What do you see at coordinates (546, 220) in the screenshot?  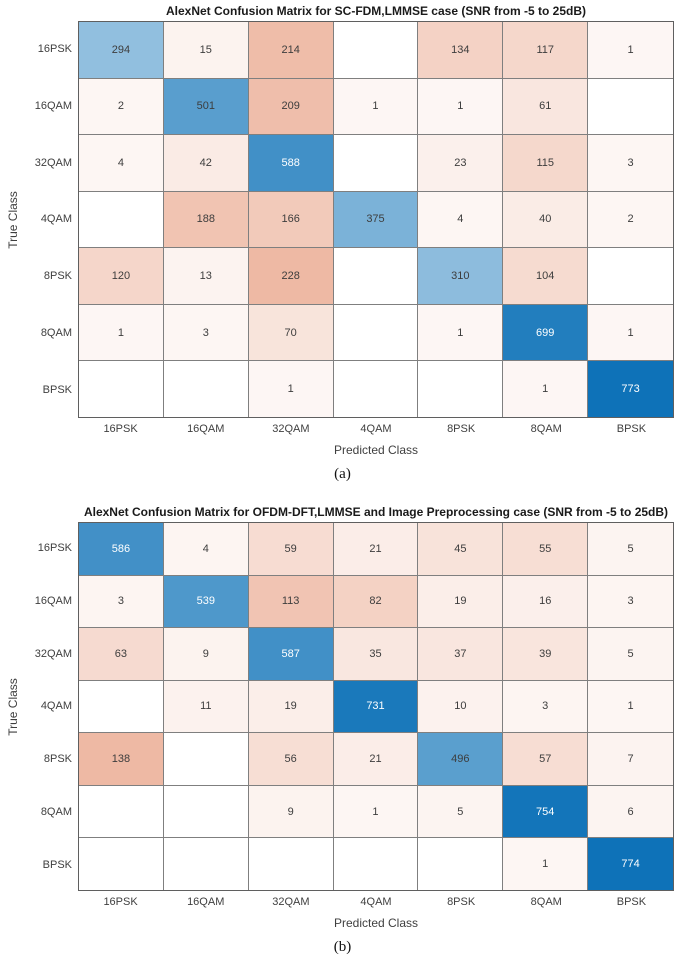 I see `matrix-cell: 40` at bounding box center [546, 220].